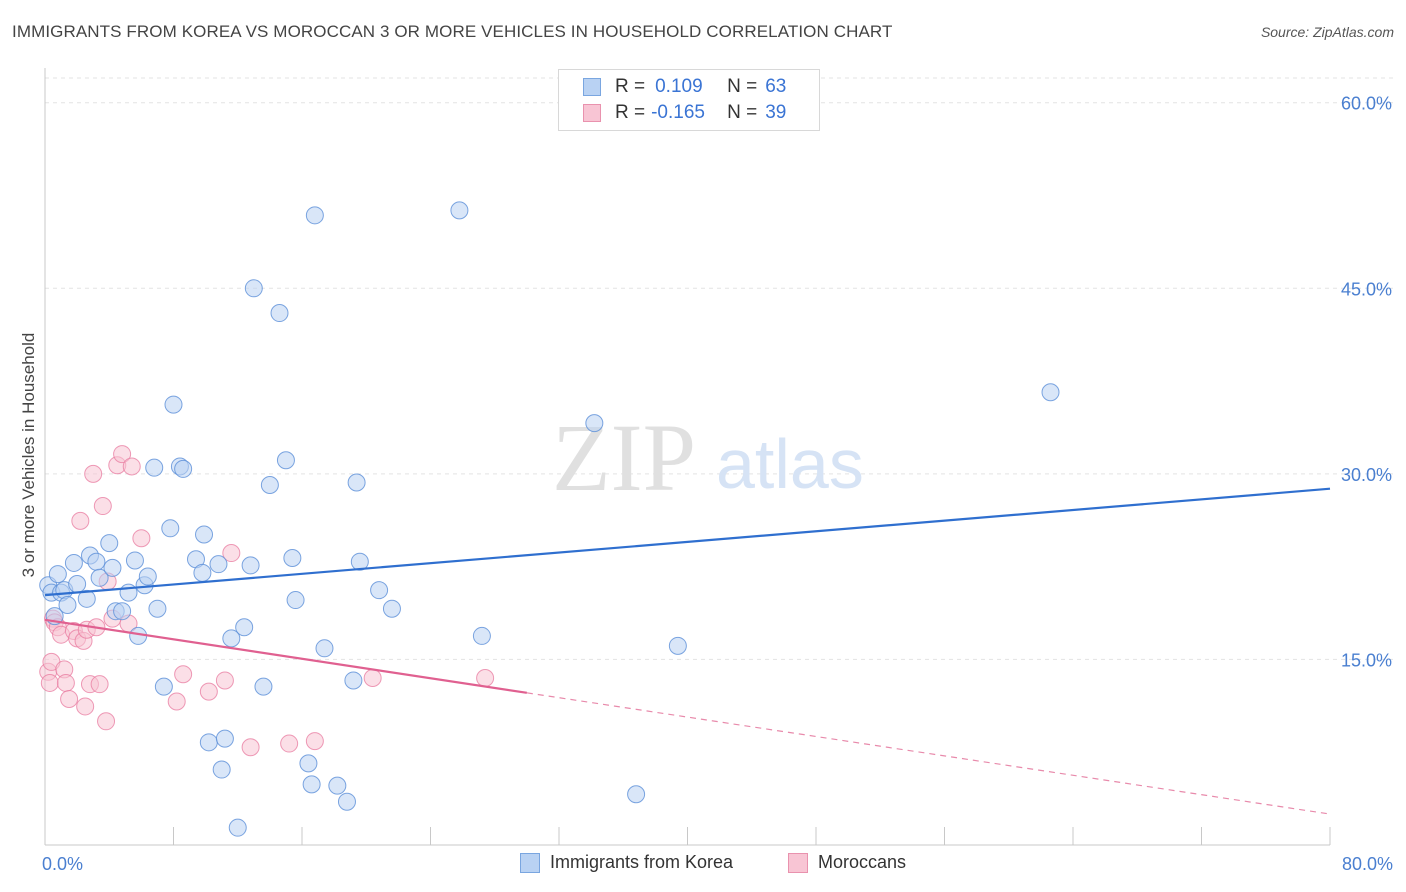 This screenshot has width=1406, height=892. I want to click on legend-swatch-korea, so click(592, 87).